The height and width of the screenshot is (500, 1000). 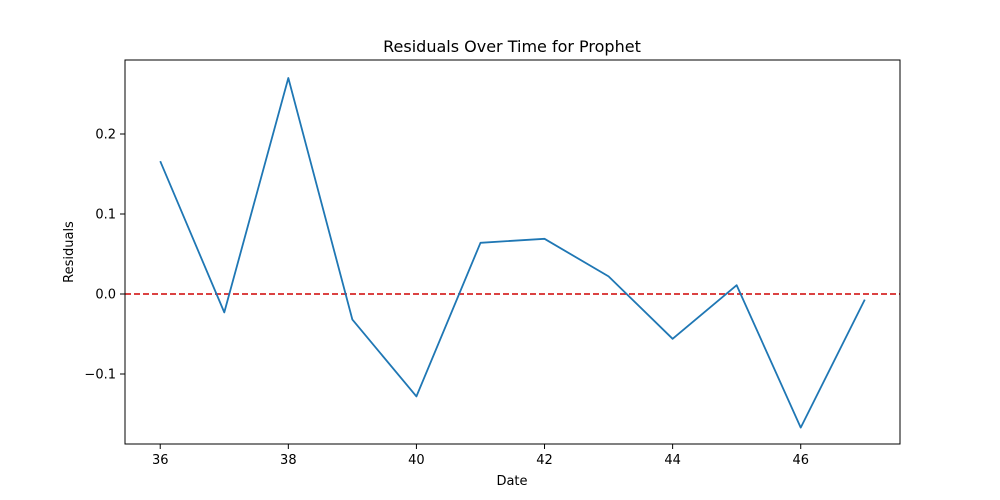 I want to click on x-tick-label: 46, so click(x=800, y=460).